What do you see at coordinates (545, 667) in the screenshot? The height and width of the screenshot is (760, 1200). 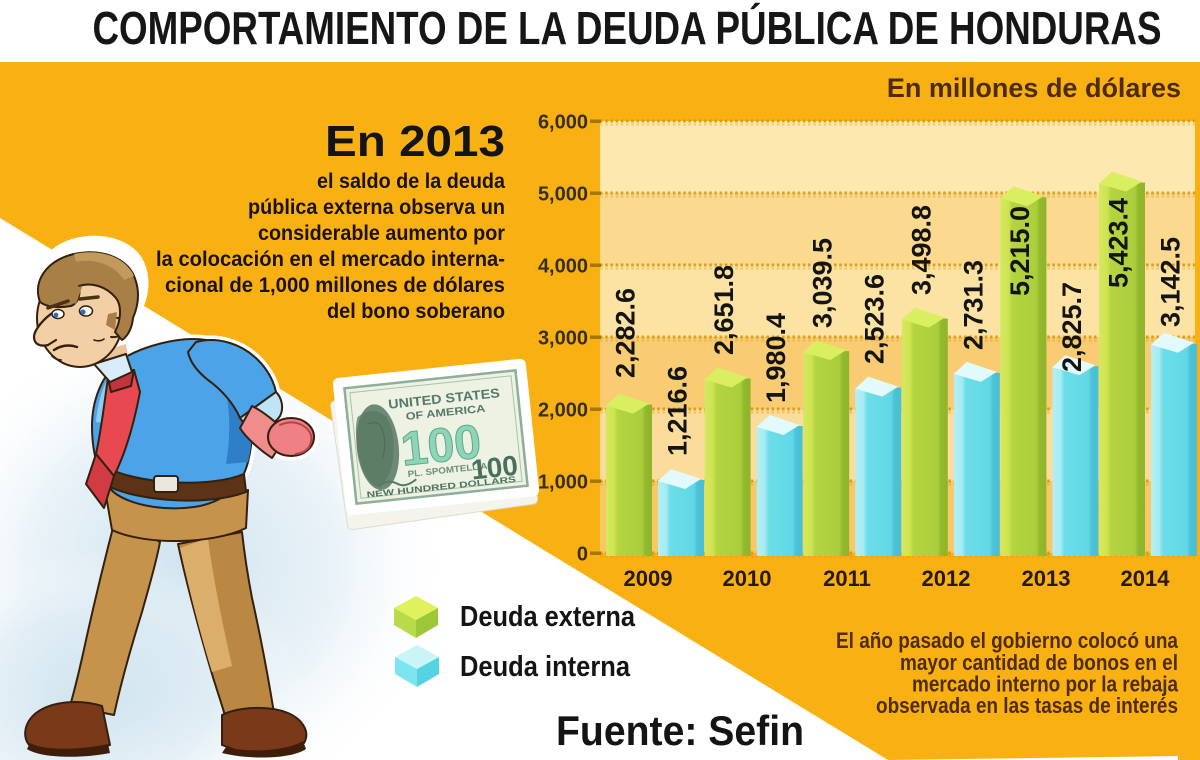 I see `svg-text: Deuda interna` at bounding box center [545, 667].